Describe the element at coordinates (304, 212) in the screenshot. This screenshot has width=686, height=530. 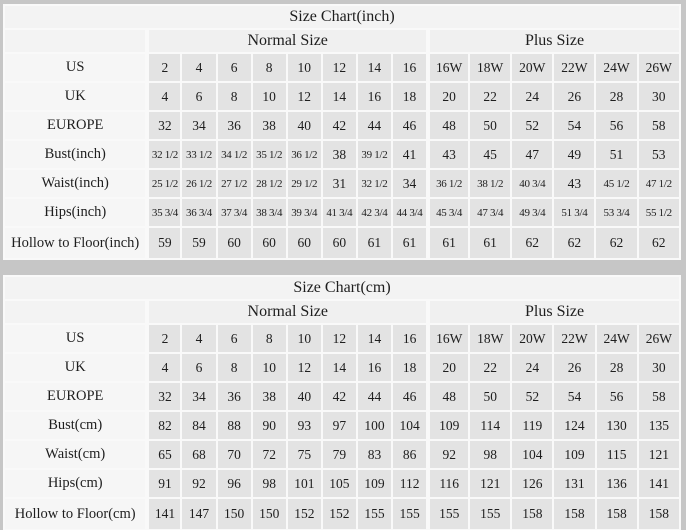
I see `data-cell: 39 3/4` at that location.